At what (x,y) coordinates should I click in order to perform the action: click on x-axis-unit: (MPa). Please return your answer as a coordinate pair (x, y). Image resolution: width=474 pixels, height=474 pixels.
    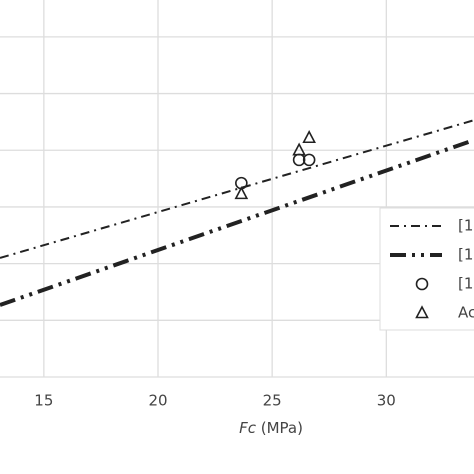
    Looking at the image, I should click on (282, 428).